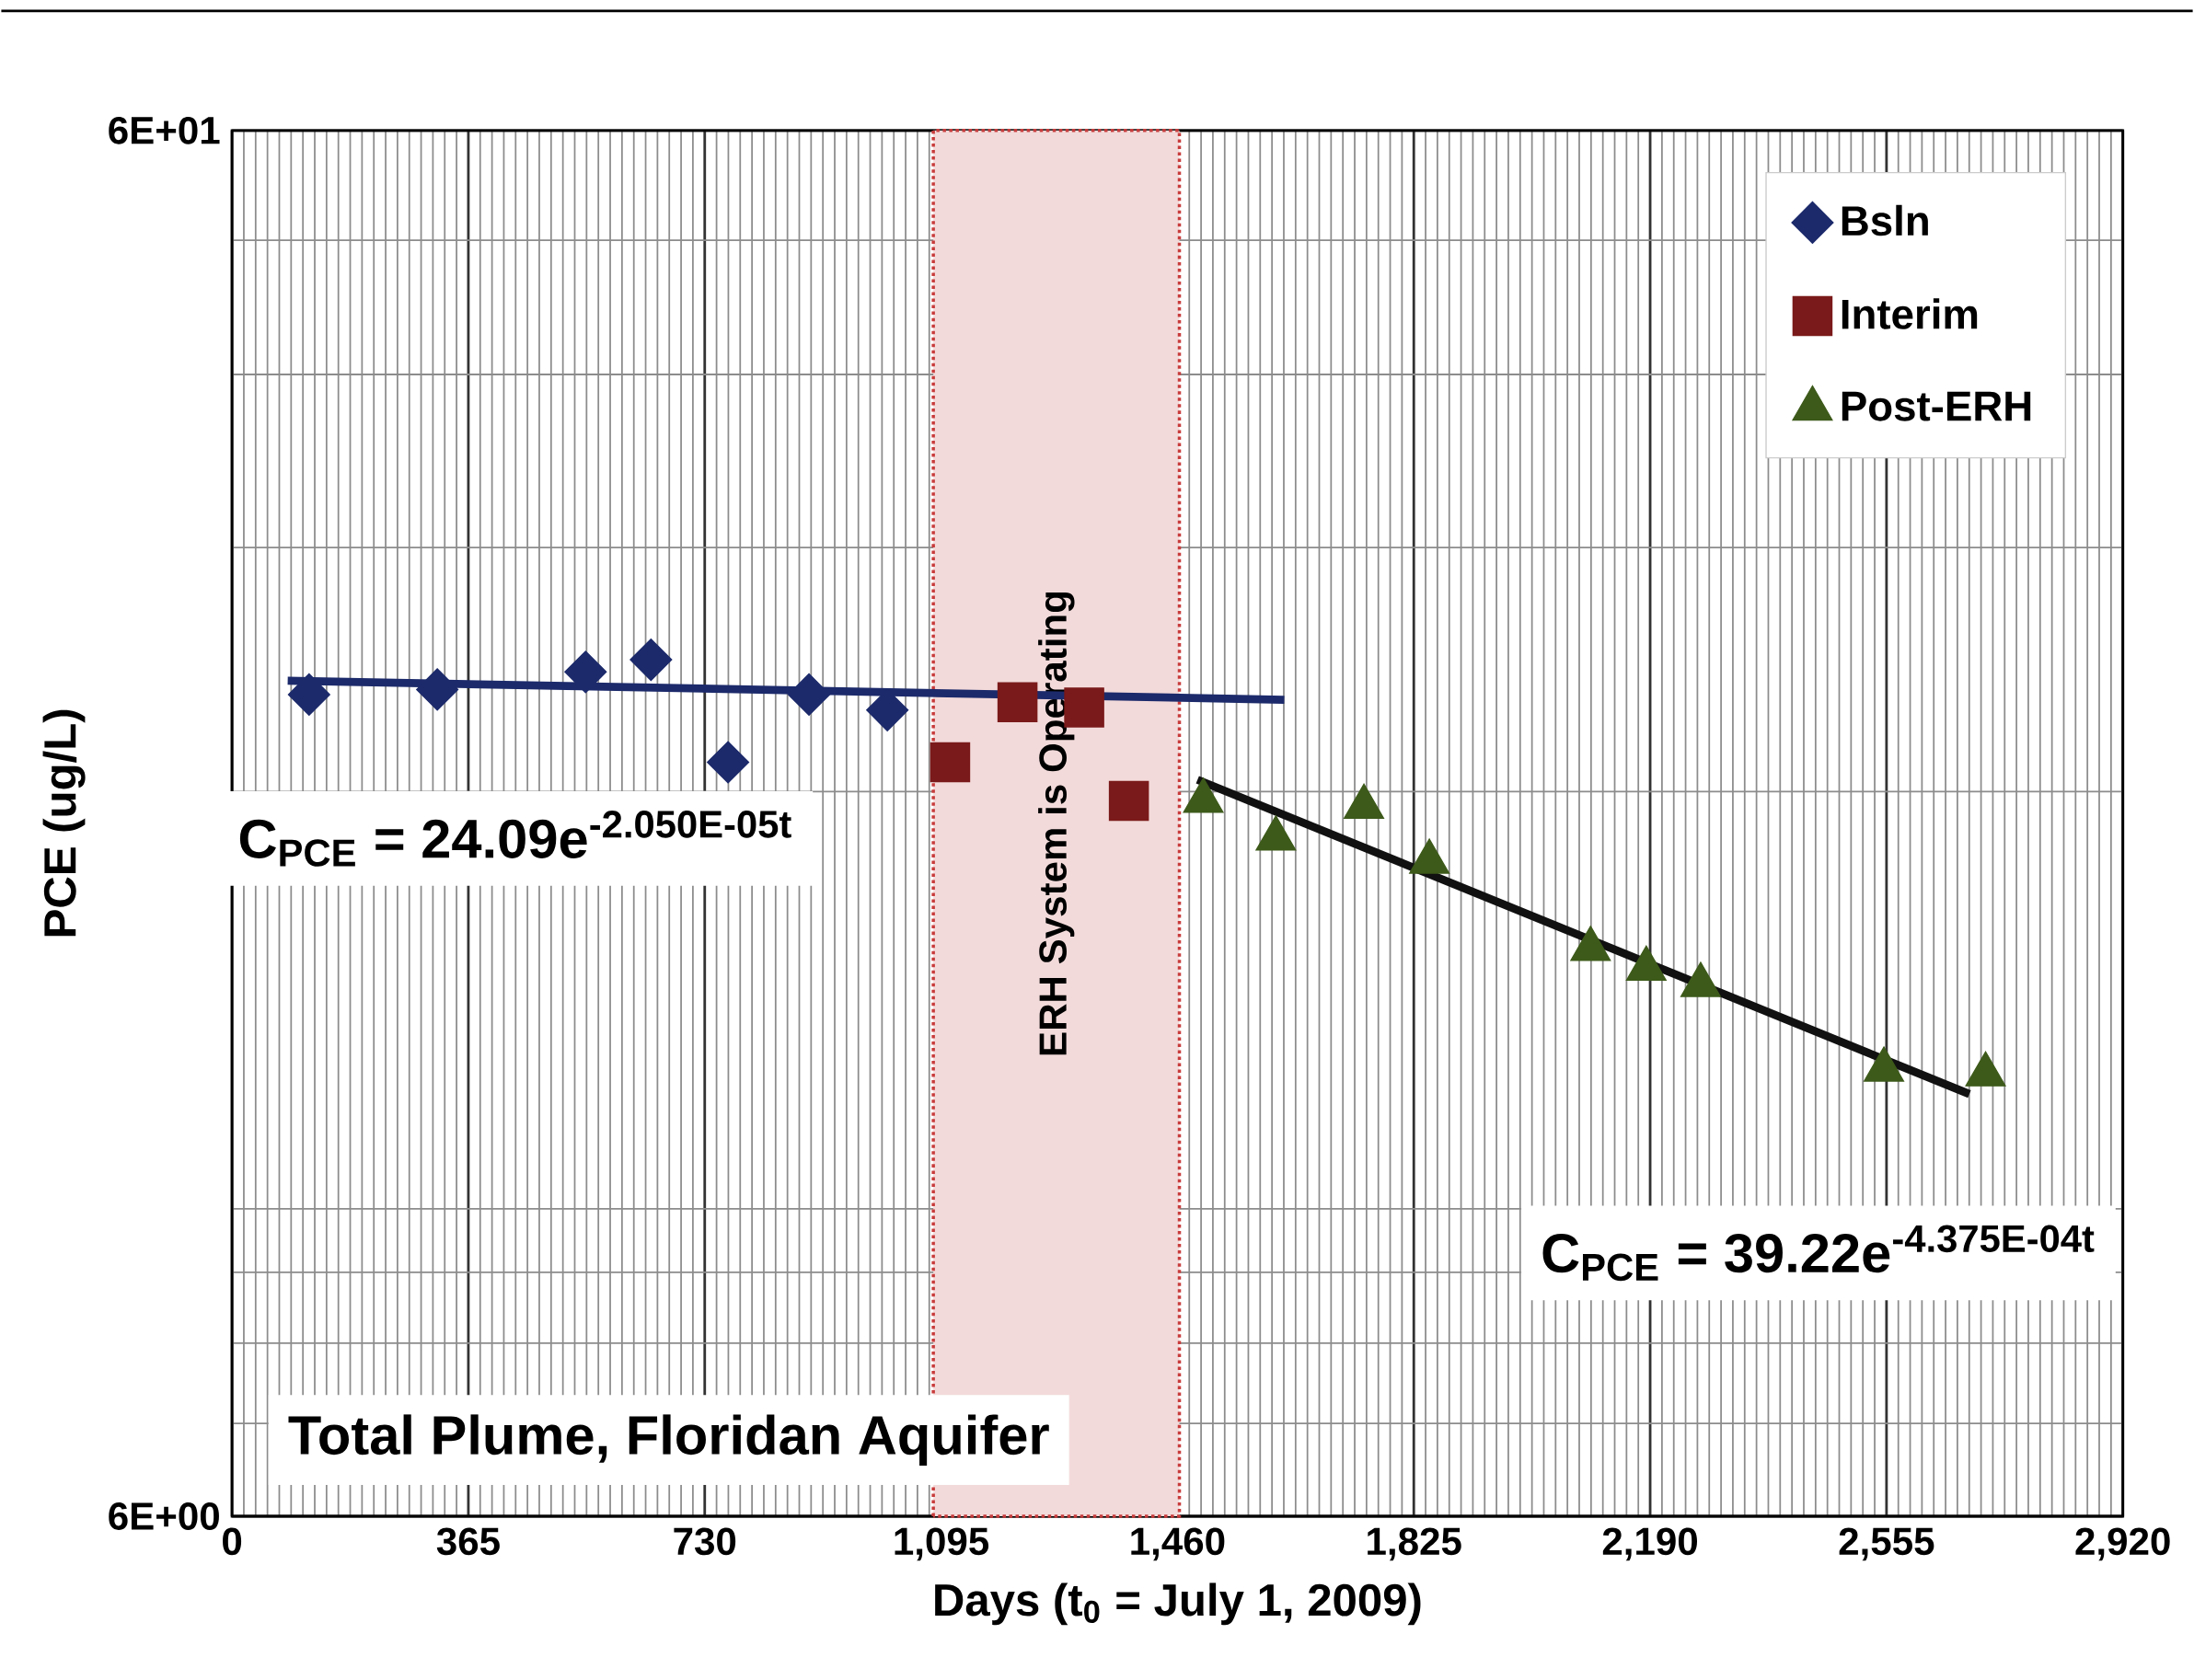 The image size is (2194, 1680). Describe the element at coordinates (705, 1541) in the screenshot. I see `x-tick-label: 730` at that location.